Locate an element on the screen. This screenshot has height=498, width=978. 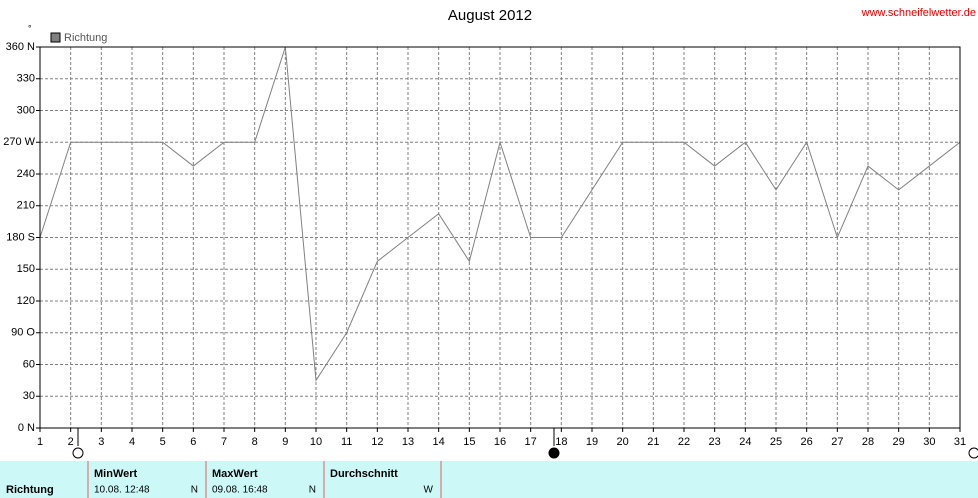
col-header: Durchschnitt is located at coordinates (364, 474).